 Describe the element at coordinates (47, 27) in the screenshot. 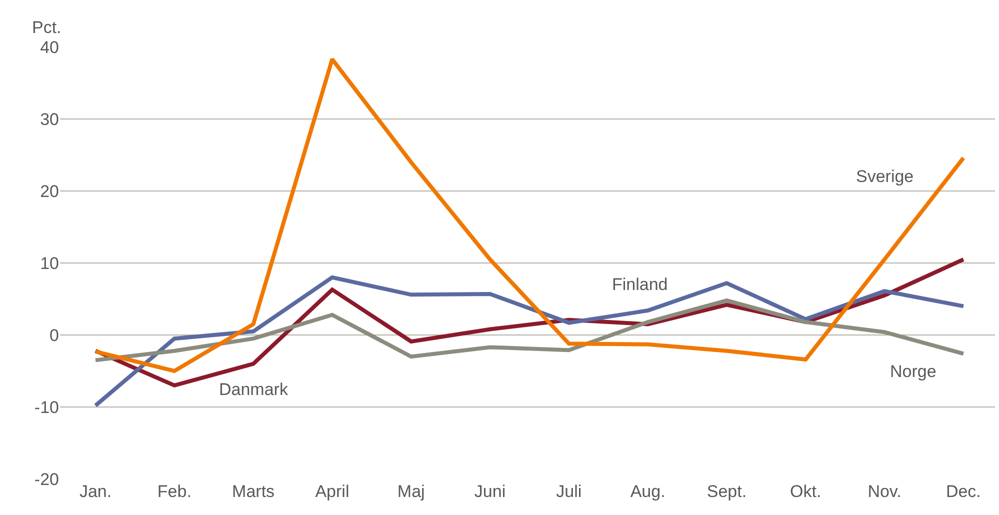

I see `y-axis-title: Pct.` at that location.